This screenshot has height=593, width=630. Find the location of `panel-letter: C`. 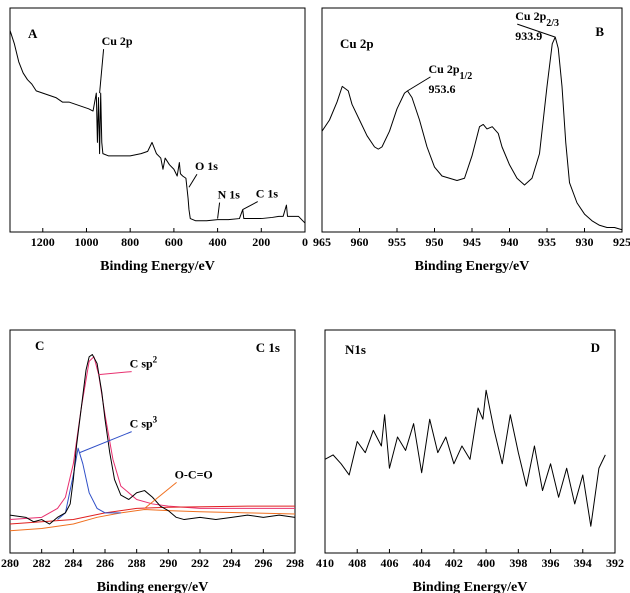

panel-letter: C is located at coordinates (39, 345).